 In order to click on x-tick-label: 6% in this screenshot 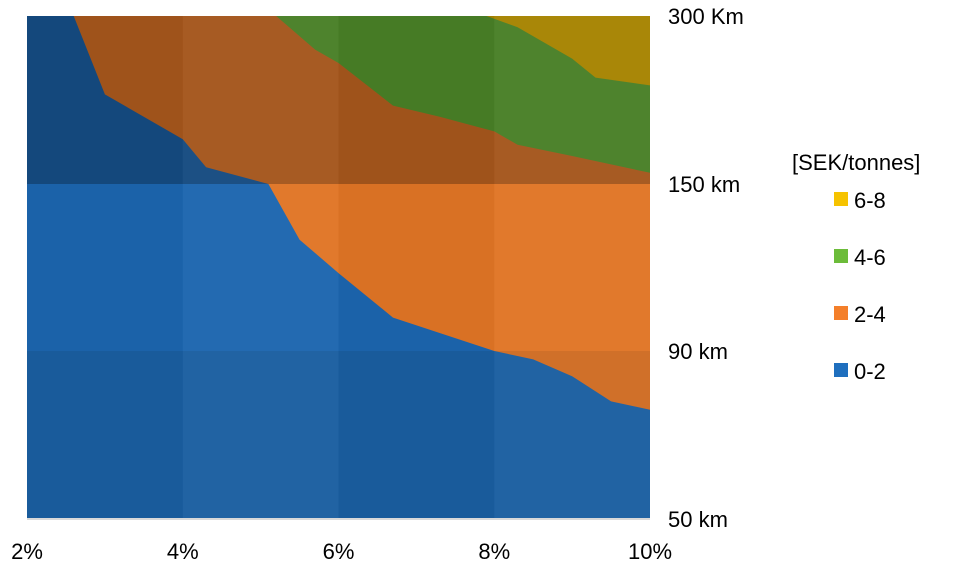, I will do `click(339, 551)`.